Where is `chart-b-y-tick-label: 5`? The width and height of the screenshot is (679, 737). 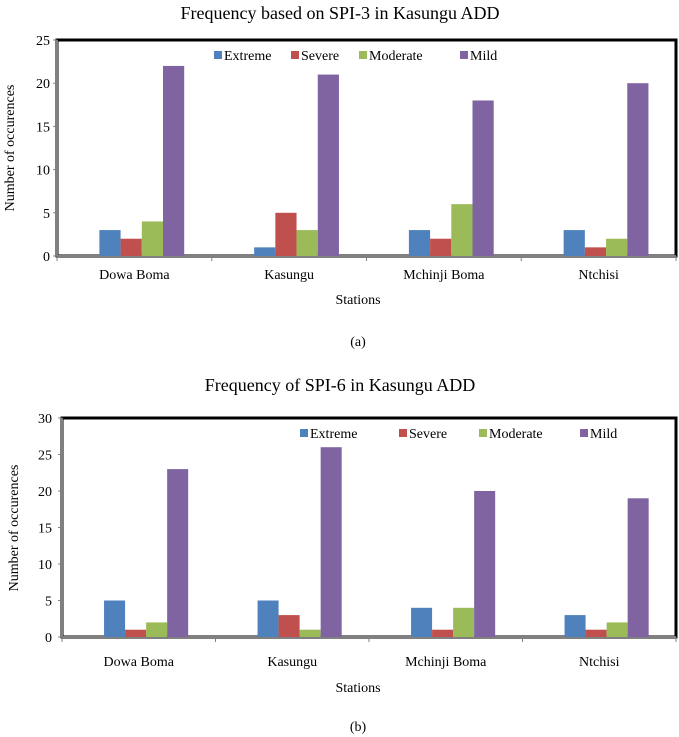
chart-b-y-tick-label: 5 is located at coordinates (48, 602).